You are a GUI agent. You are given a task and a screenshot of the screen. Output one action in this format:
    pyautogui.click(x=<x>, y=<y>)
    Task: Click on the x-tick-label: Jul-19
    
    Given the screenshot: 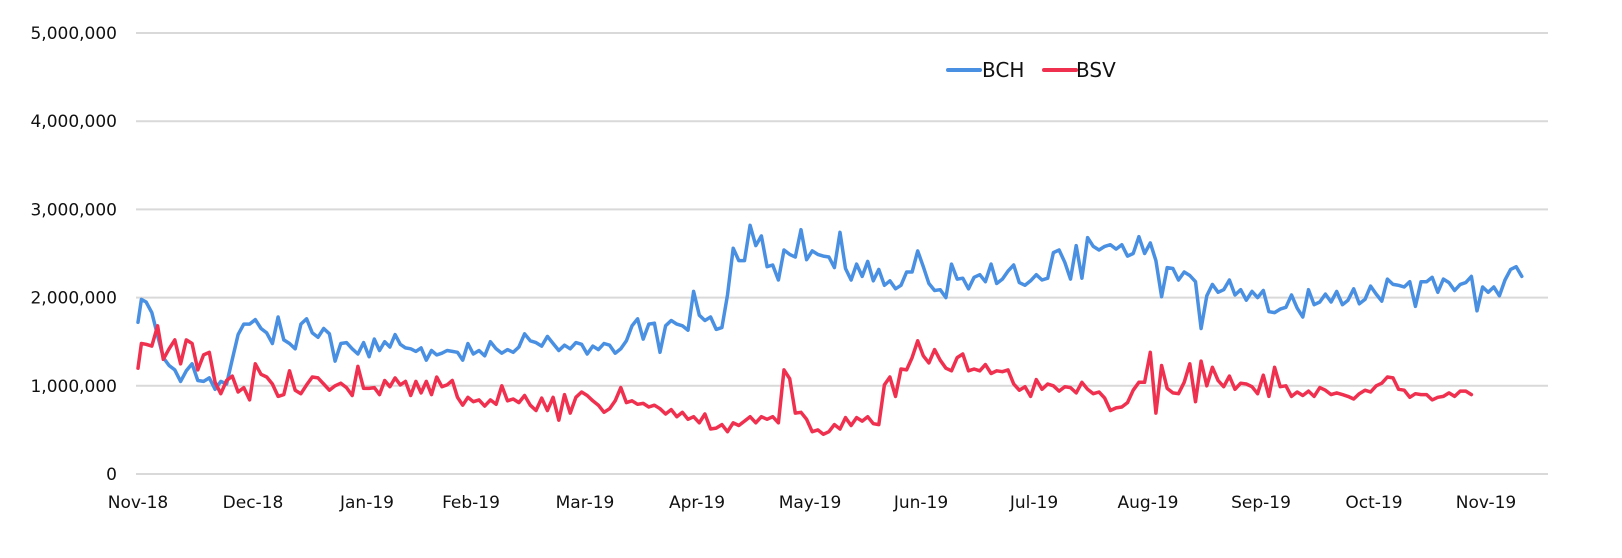 What is the action you would take?
    pyautogui.click(x=1033, y=503)
    